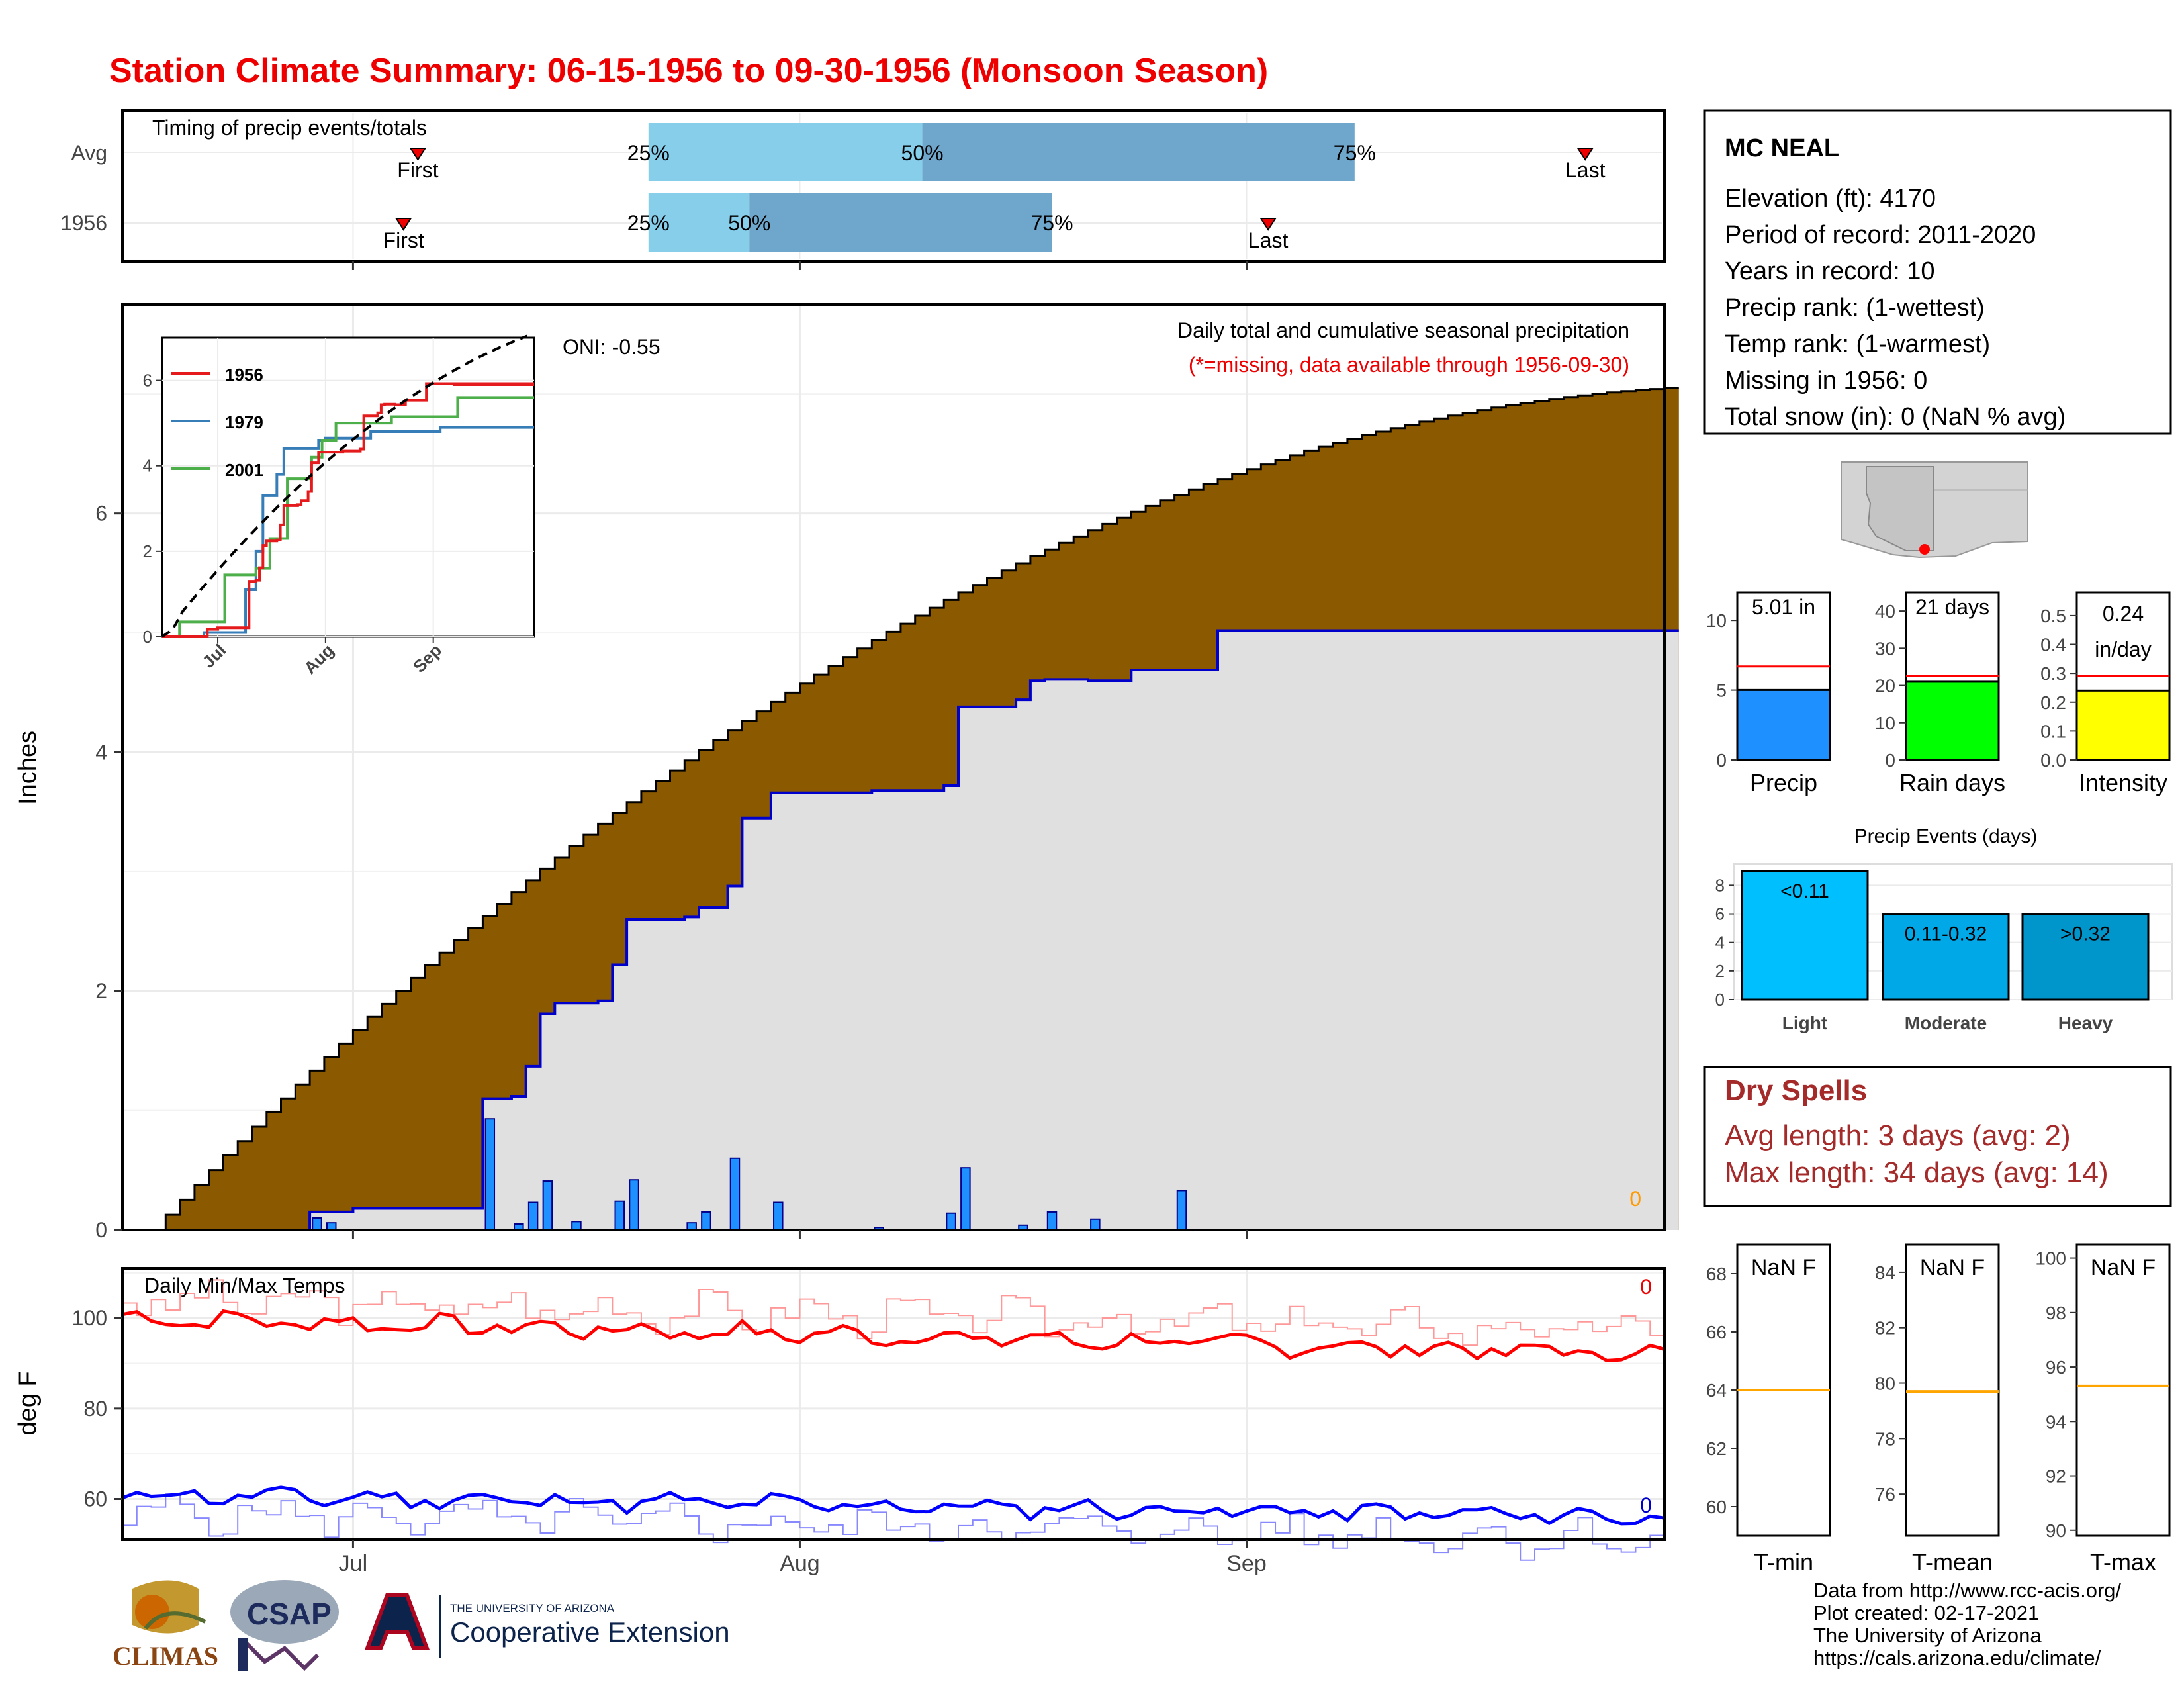  I want to click on temp-stat-tick-label-1-2: 80, so click(1885, 1384).